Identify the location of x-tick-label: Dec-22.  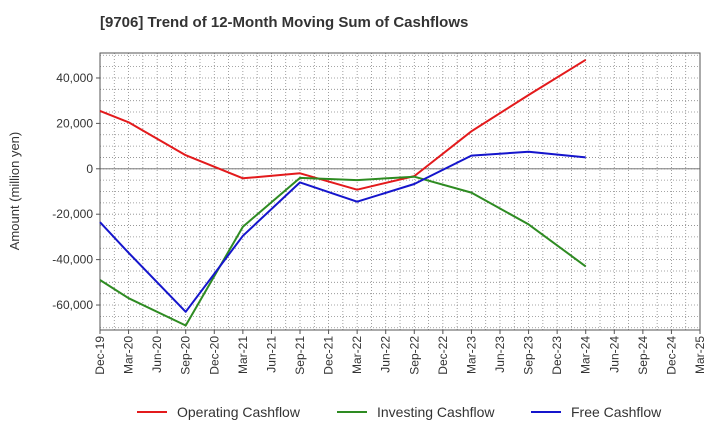
(443, 355).